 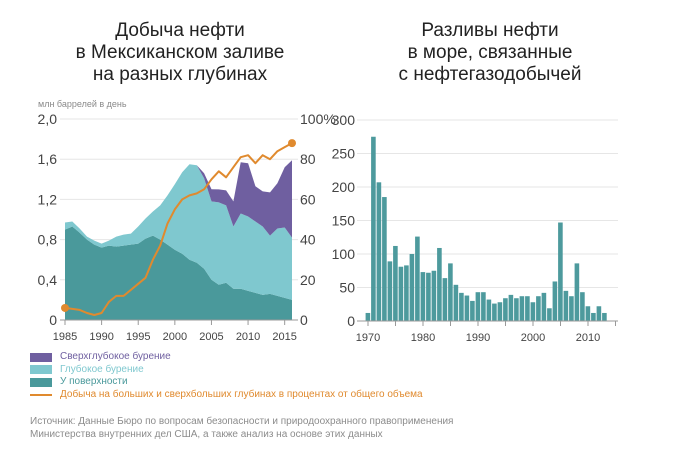 I want to click on bar-1975, so click(x=395, y=283).